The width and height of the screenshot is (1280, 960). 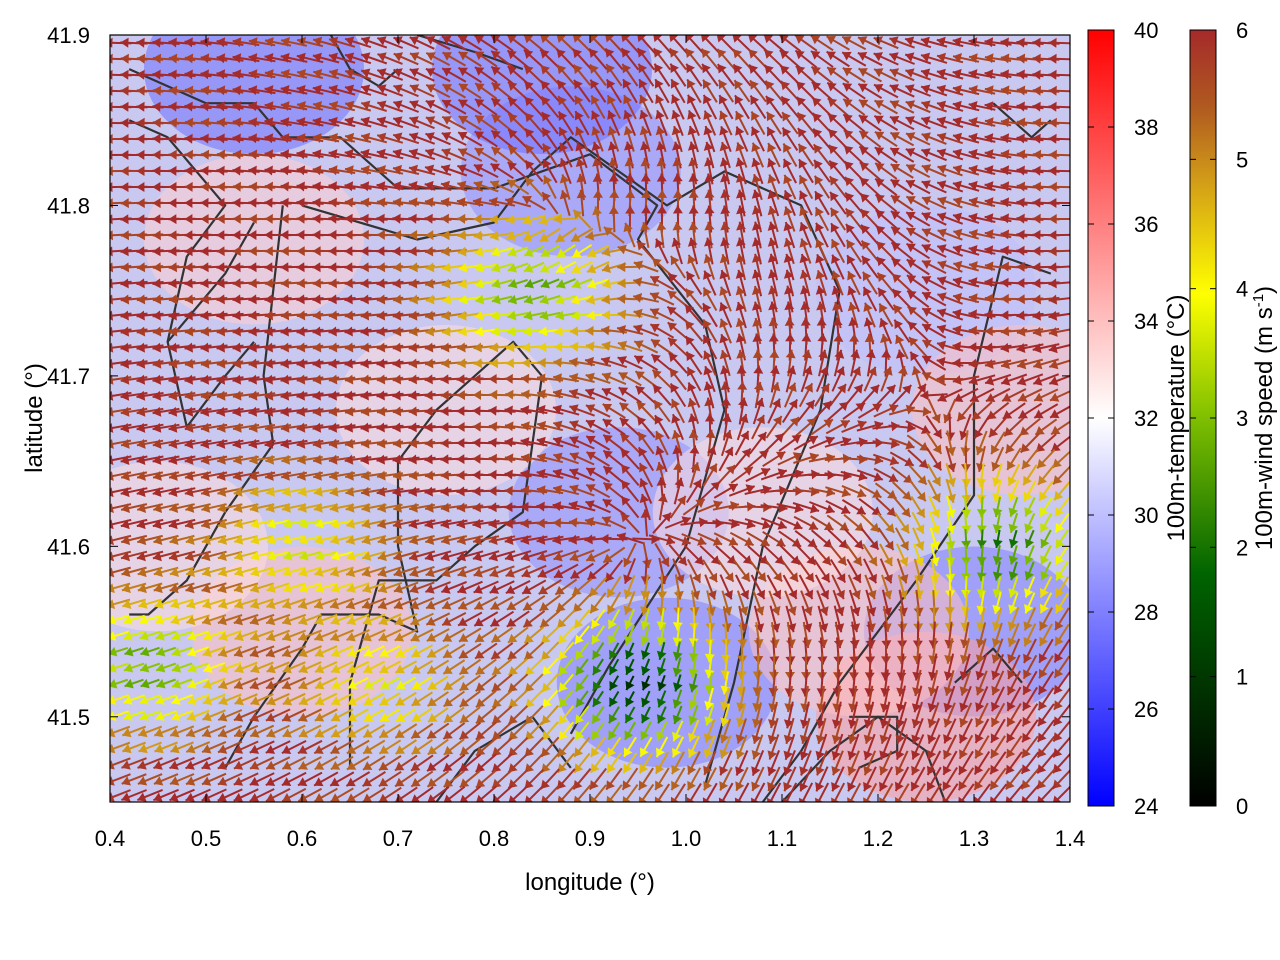 I want to click on temperature-patch, so click(x=189, y=546).